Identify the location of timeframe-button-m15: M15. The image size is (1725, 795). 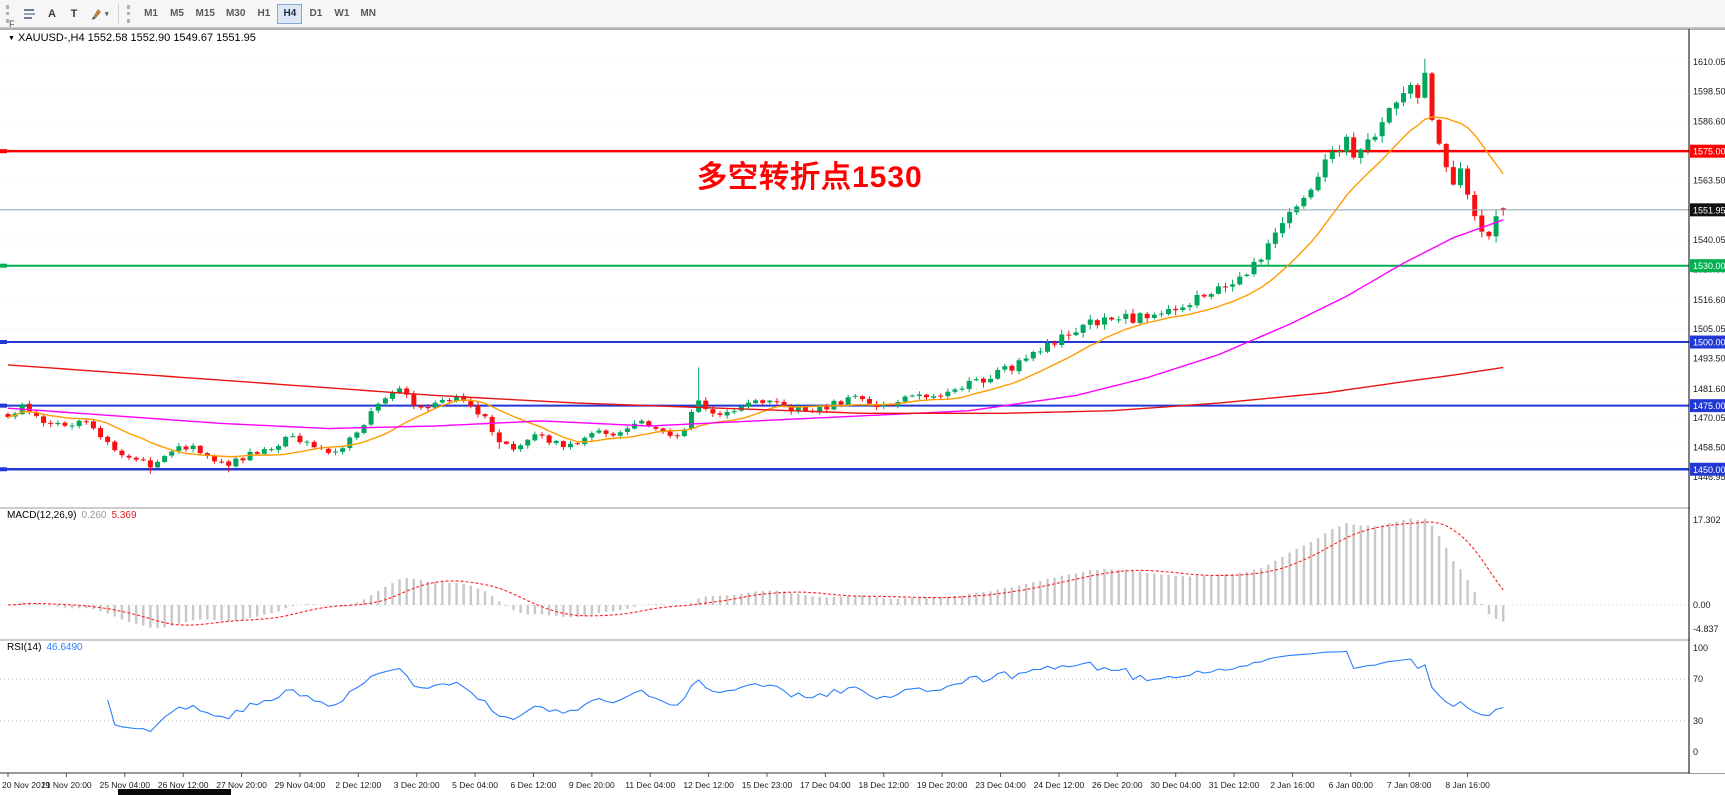
(205, 13).